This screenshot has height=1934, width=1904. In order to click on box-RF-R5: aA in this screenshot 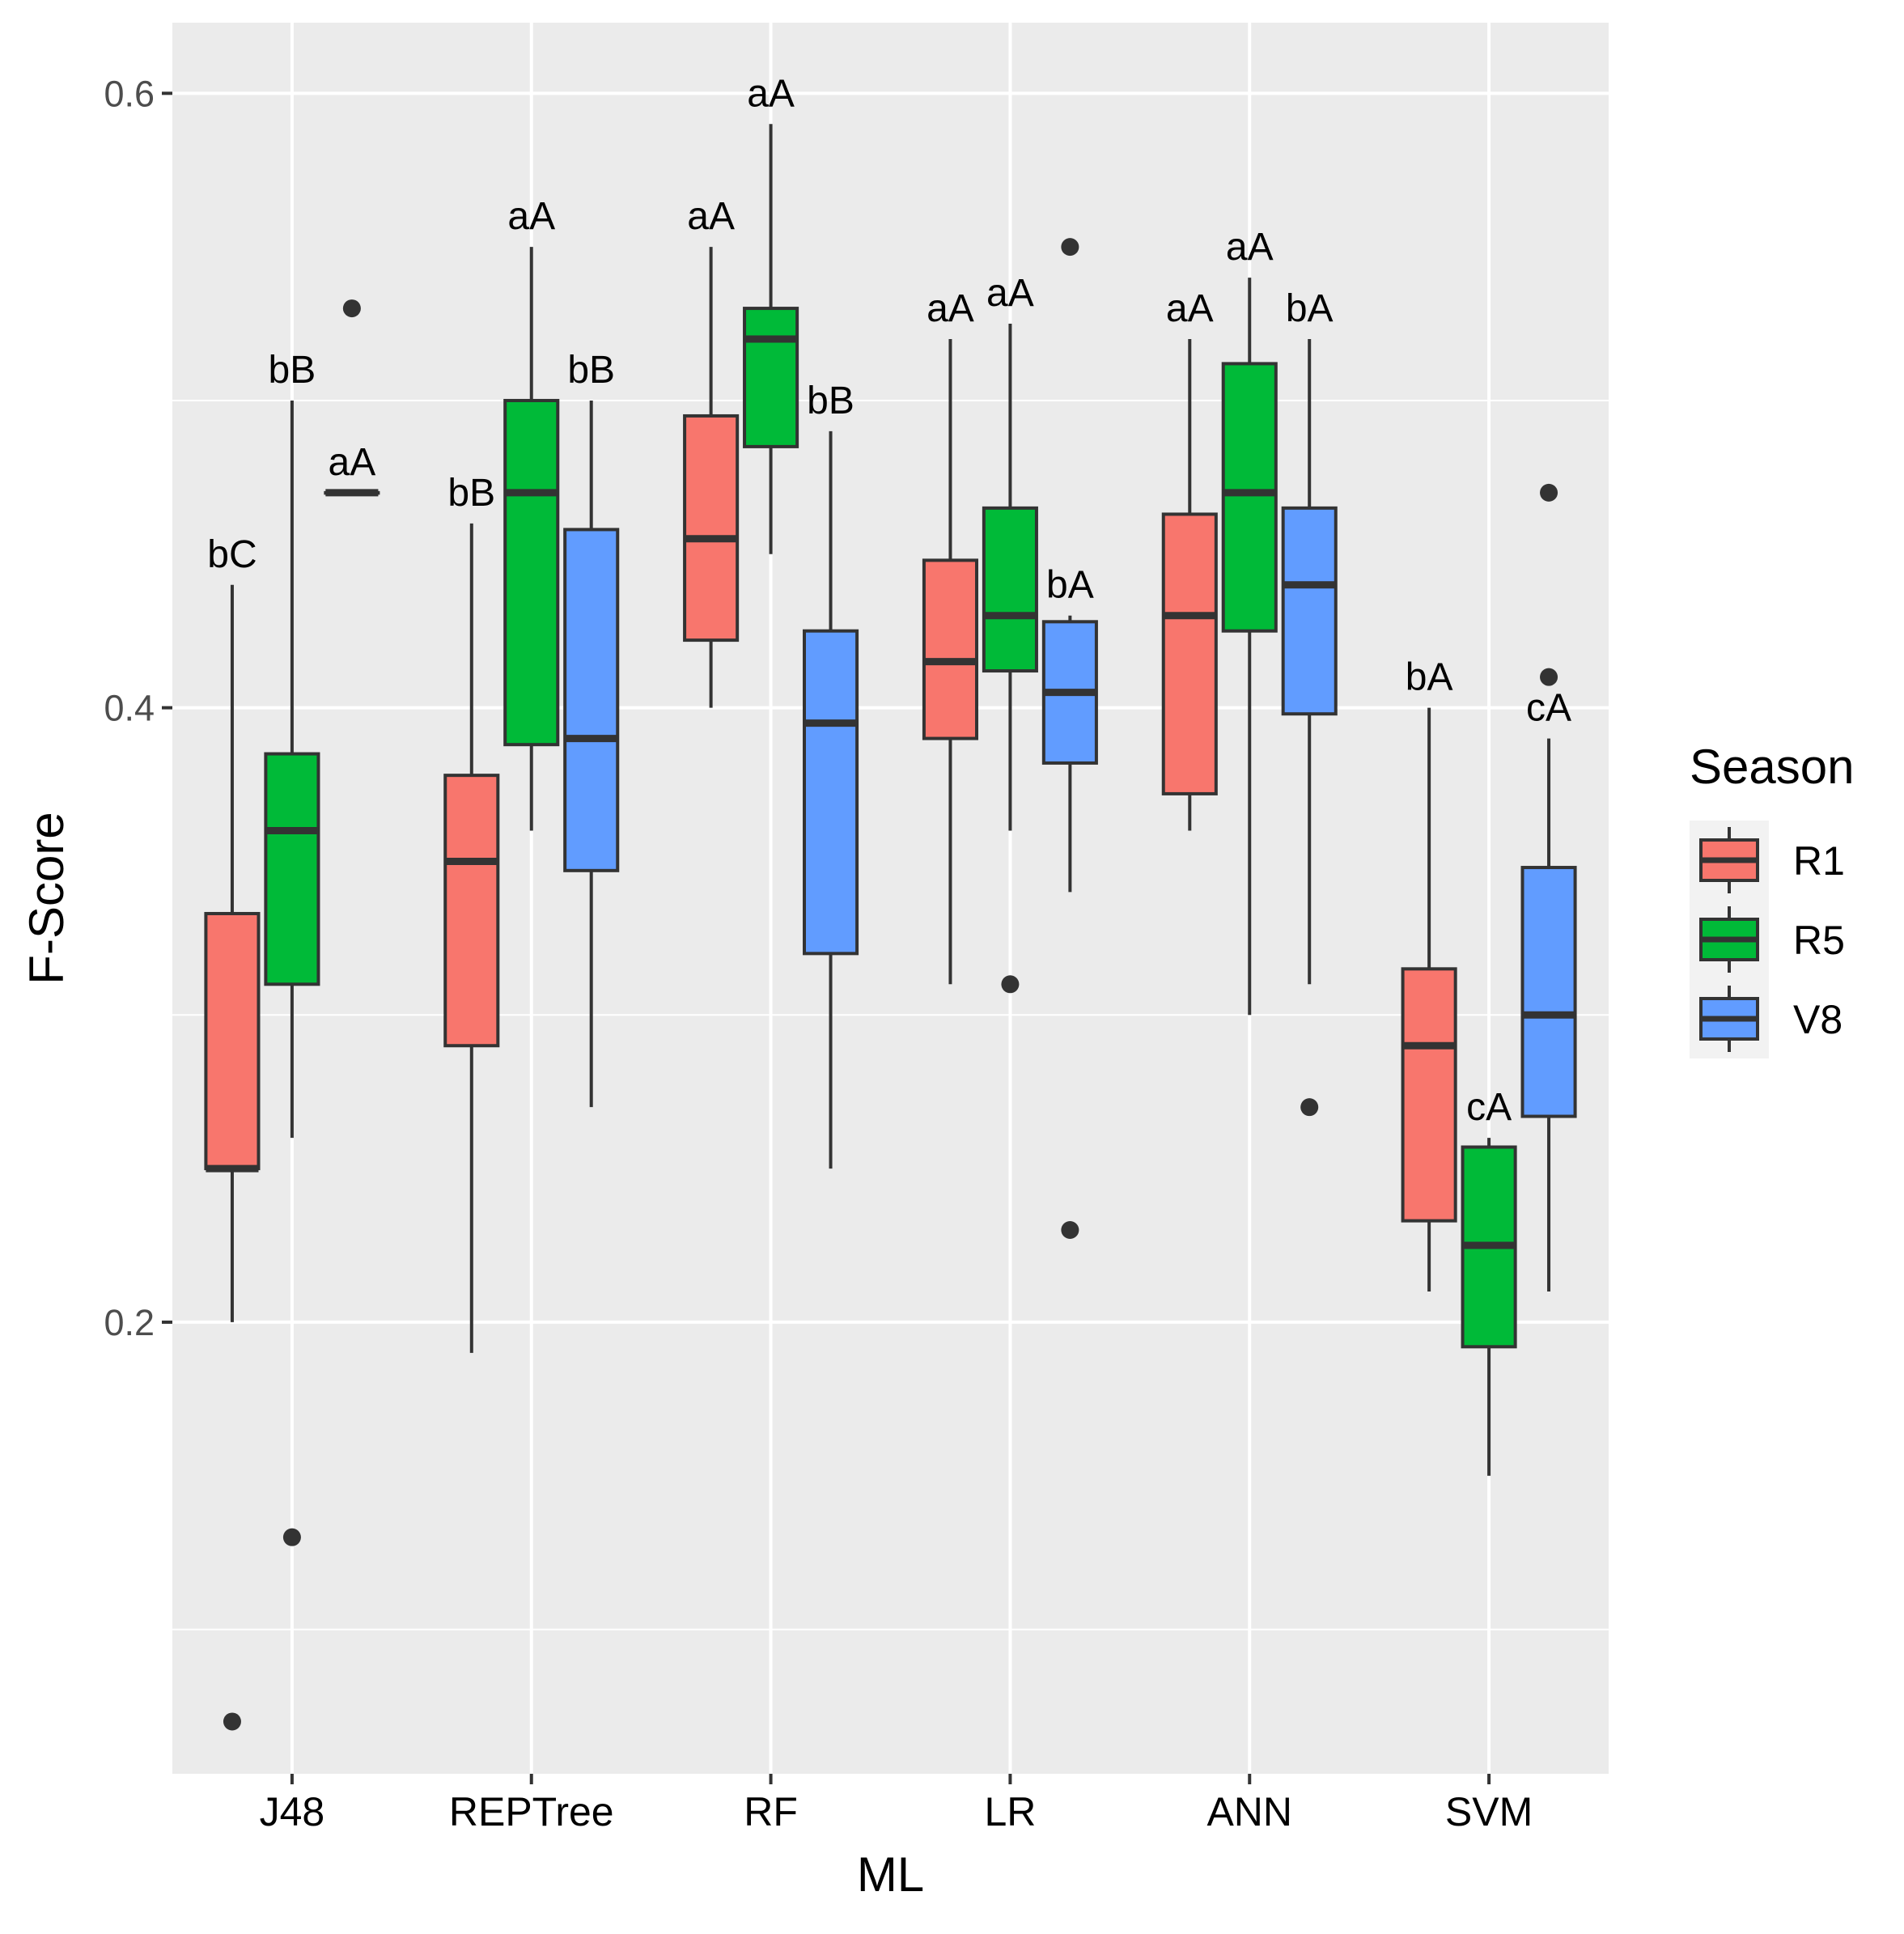, I will do `click(771, 313)`.